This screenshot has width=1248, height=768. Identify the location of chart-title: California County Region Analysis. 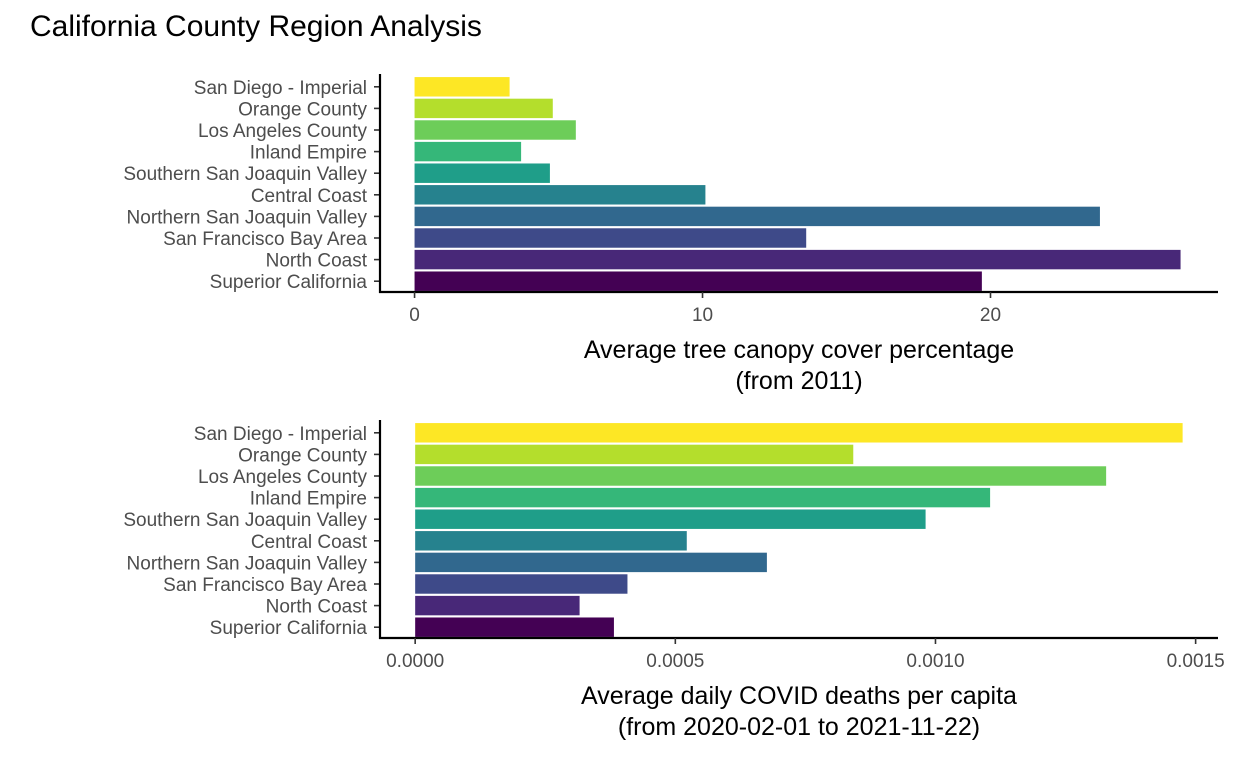
(256, 26).